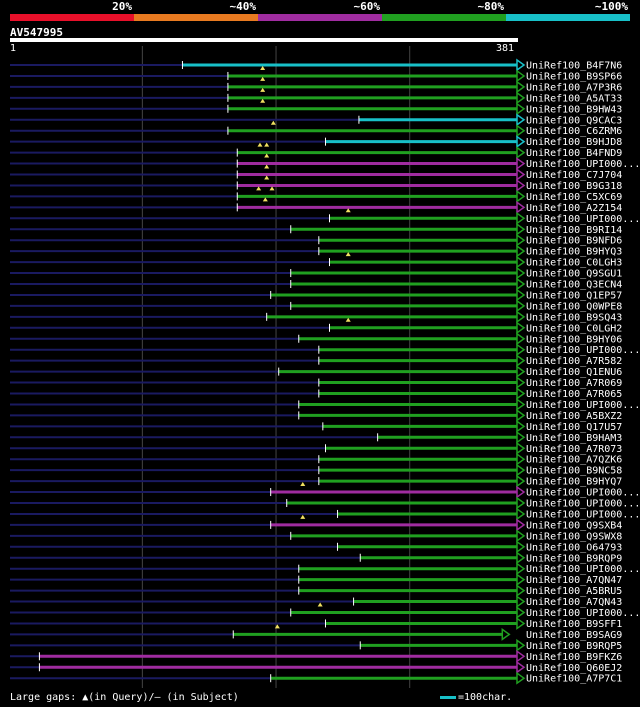 Image resolution: width=640 pixels, height=707 pixels. What do you see at coordinates (574, 427) in the screenshot?
I see `hit-label: UniRef100_Q17U57` at bounding box center [574, 427].